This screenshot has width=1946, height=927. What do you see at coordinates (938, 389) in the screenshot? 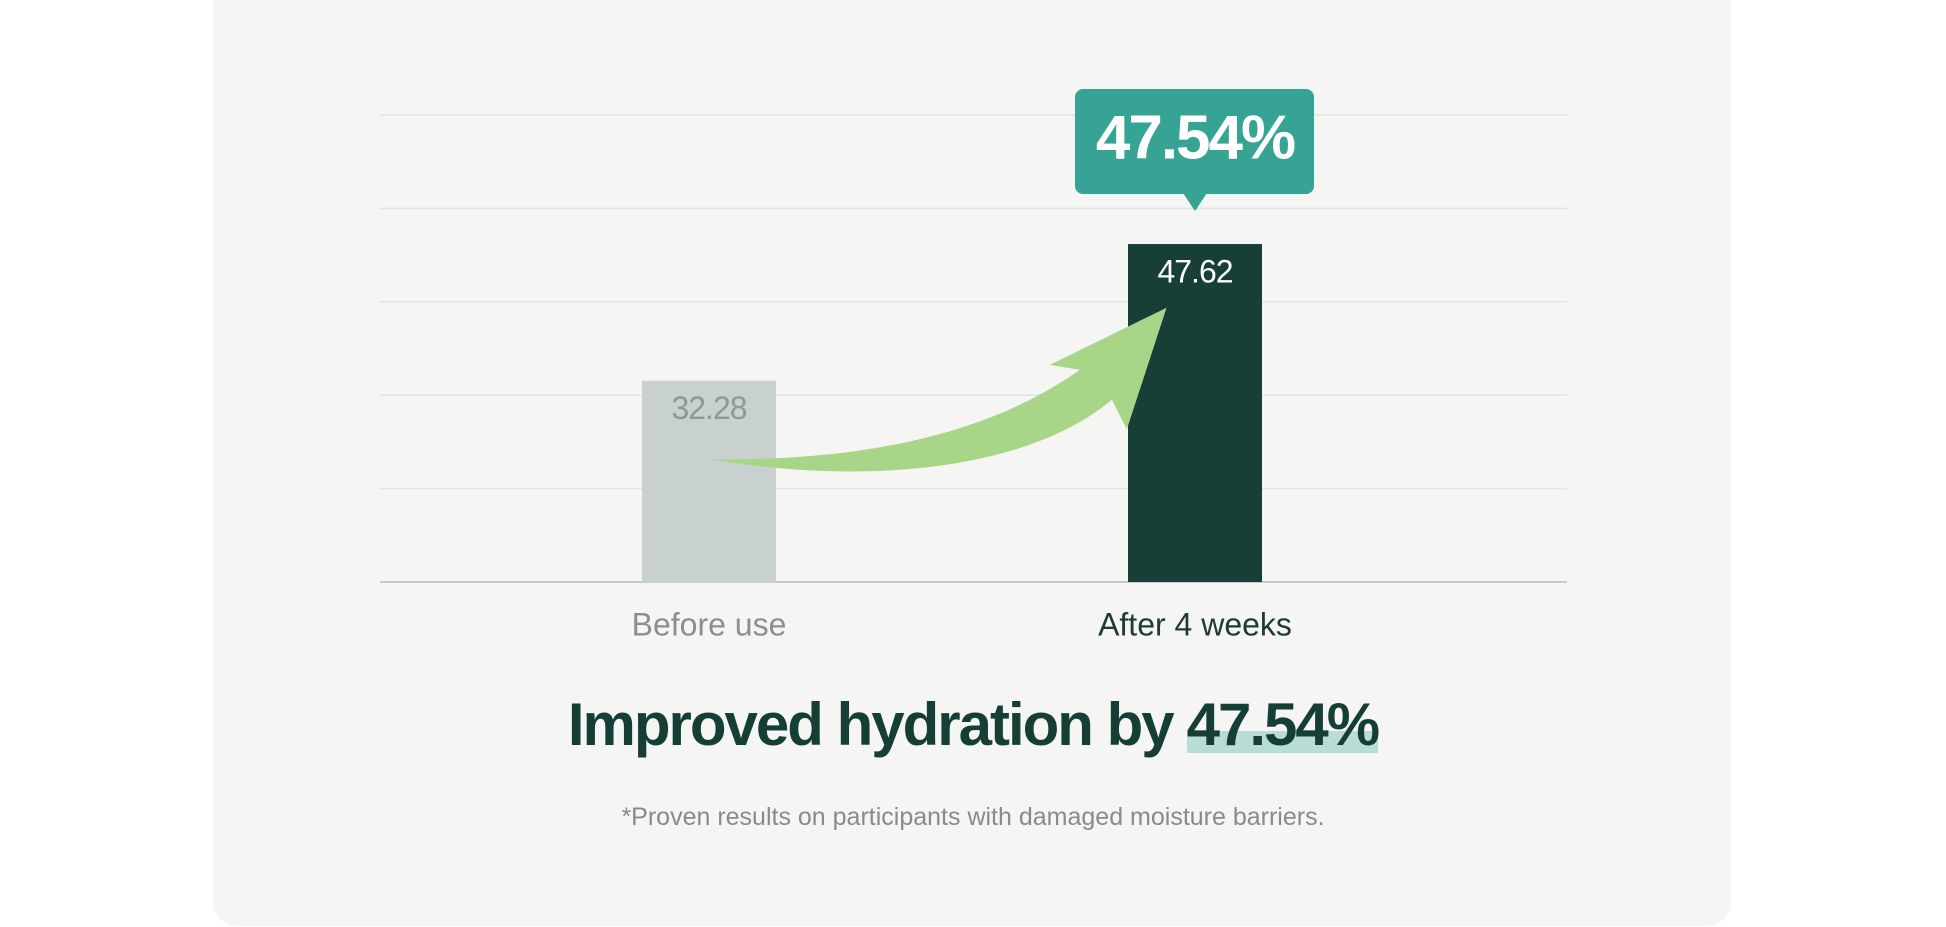
I see `growth-arrow` at bounding box center [938, 389].